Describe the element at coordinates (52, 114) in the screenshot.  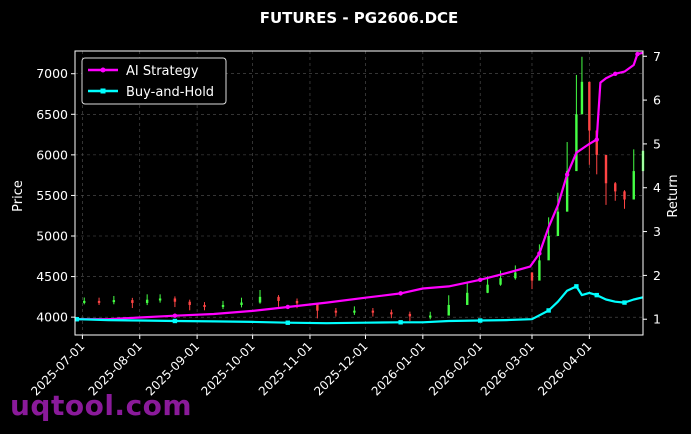
I see `y-tick-label: 6500` at that location.